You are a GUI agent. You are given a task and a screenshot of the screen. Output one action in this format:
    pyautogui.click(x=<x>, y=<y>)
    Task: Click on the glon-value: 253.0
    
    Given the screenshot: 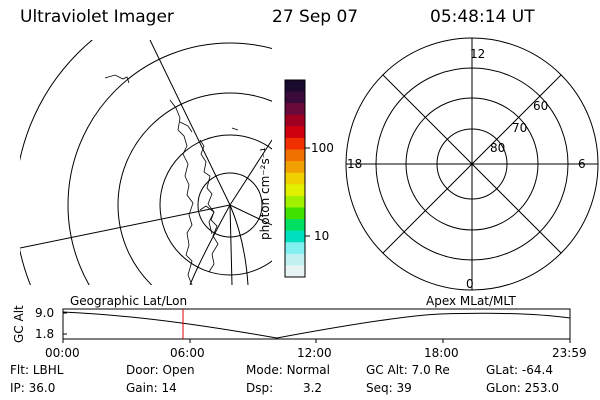 What is the action you would take?
    pyautogui.click(x=541, y=388)
    